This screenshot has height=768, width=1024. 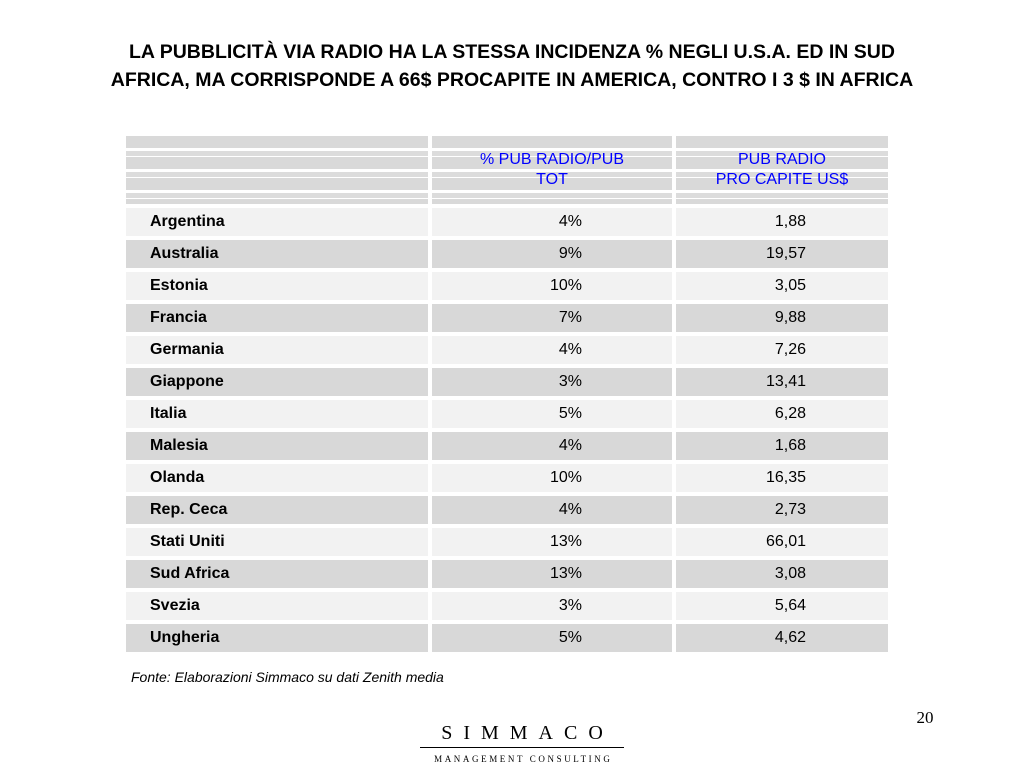 What do you see at coordinates (277, 414) in the screenshot?
I see `cell-country: Italia` at bounding box center [277, 414].